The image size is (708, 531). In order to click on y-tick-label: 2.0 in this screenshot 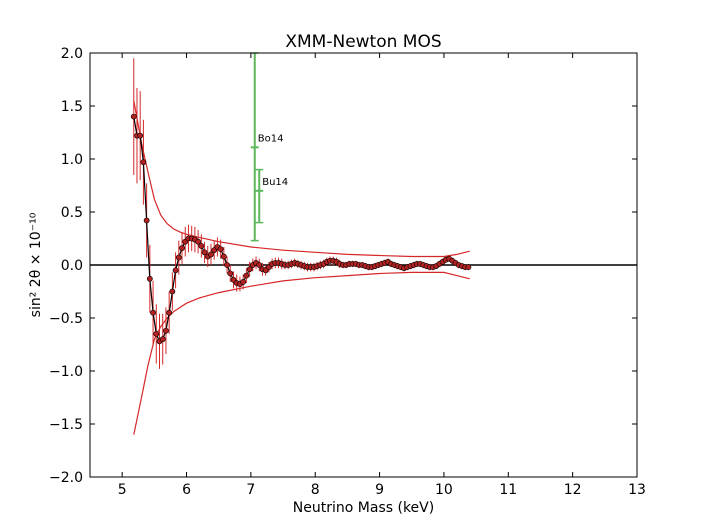, I will do `click(72, 54)`.